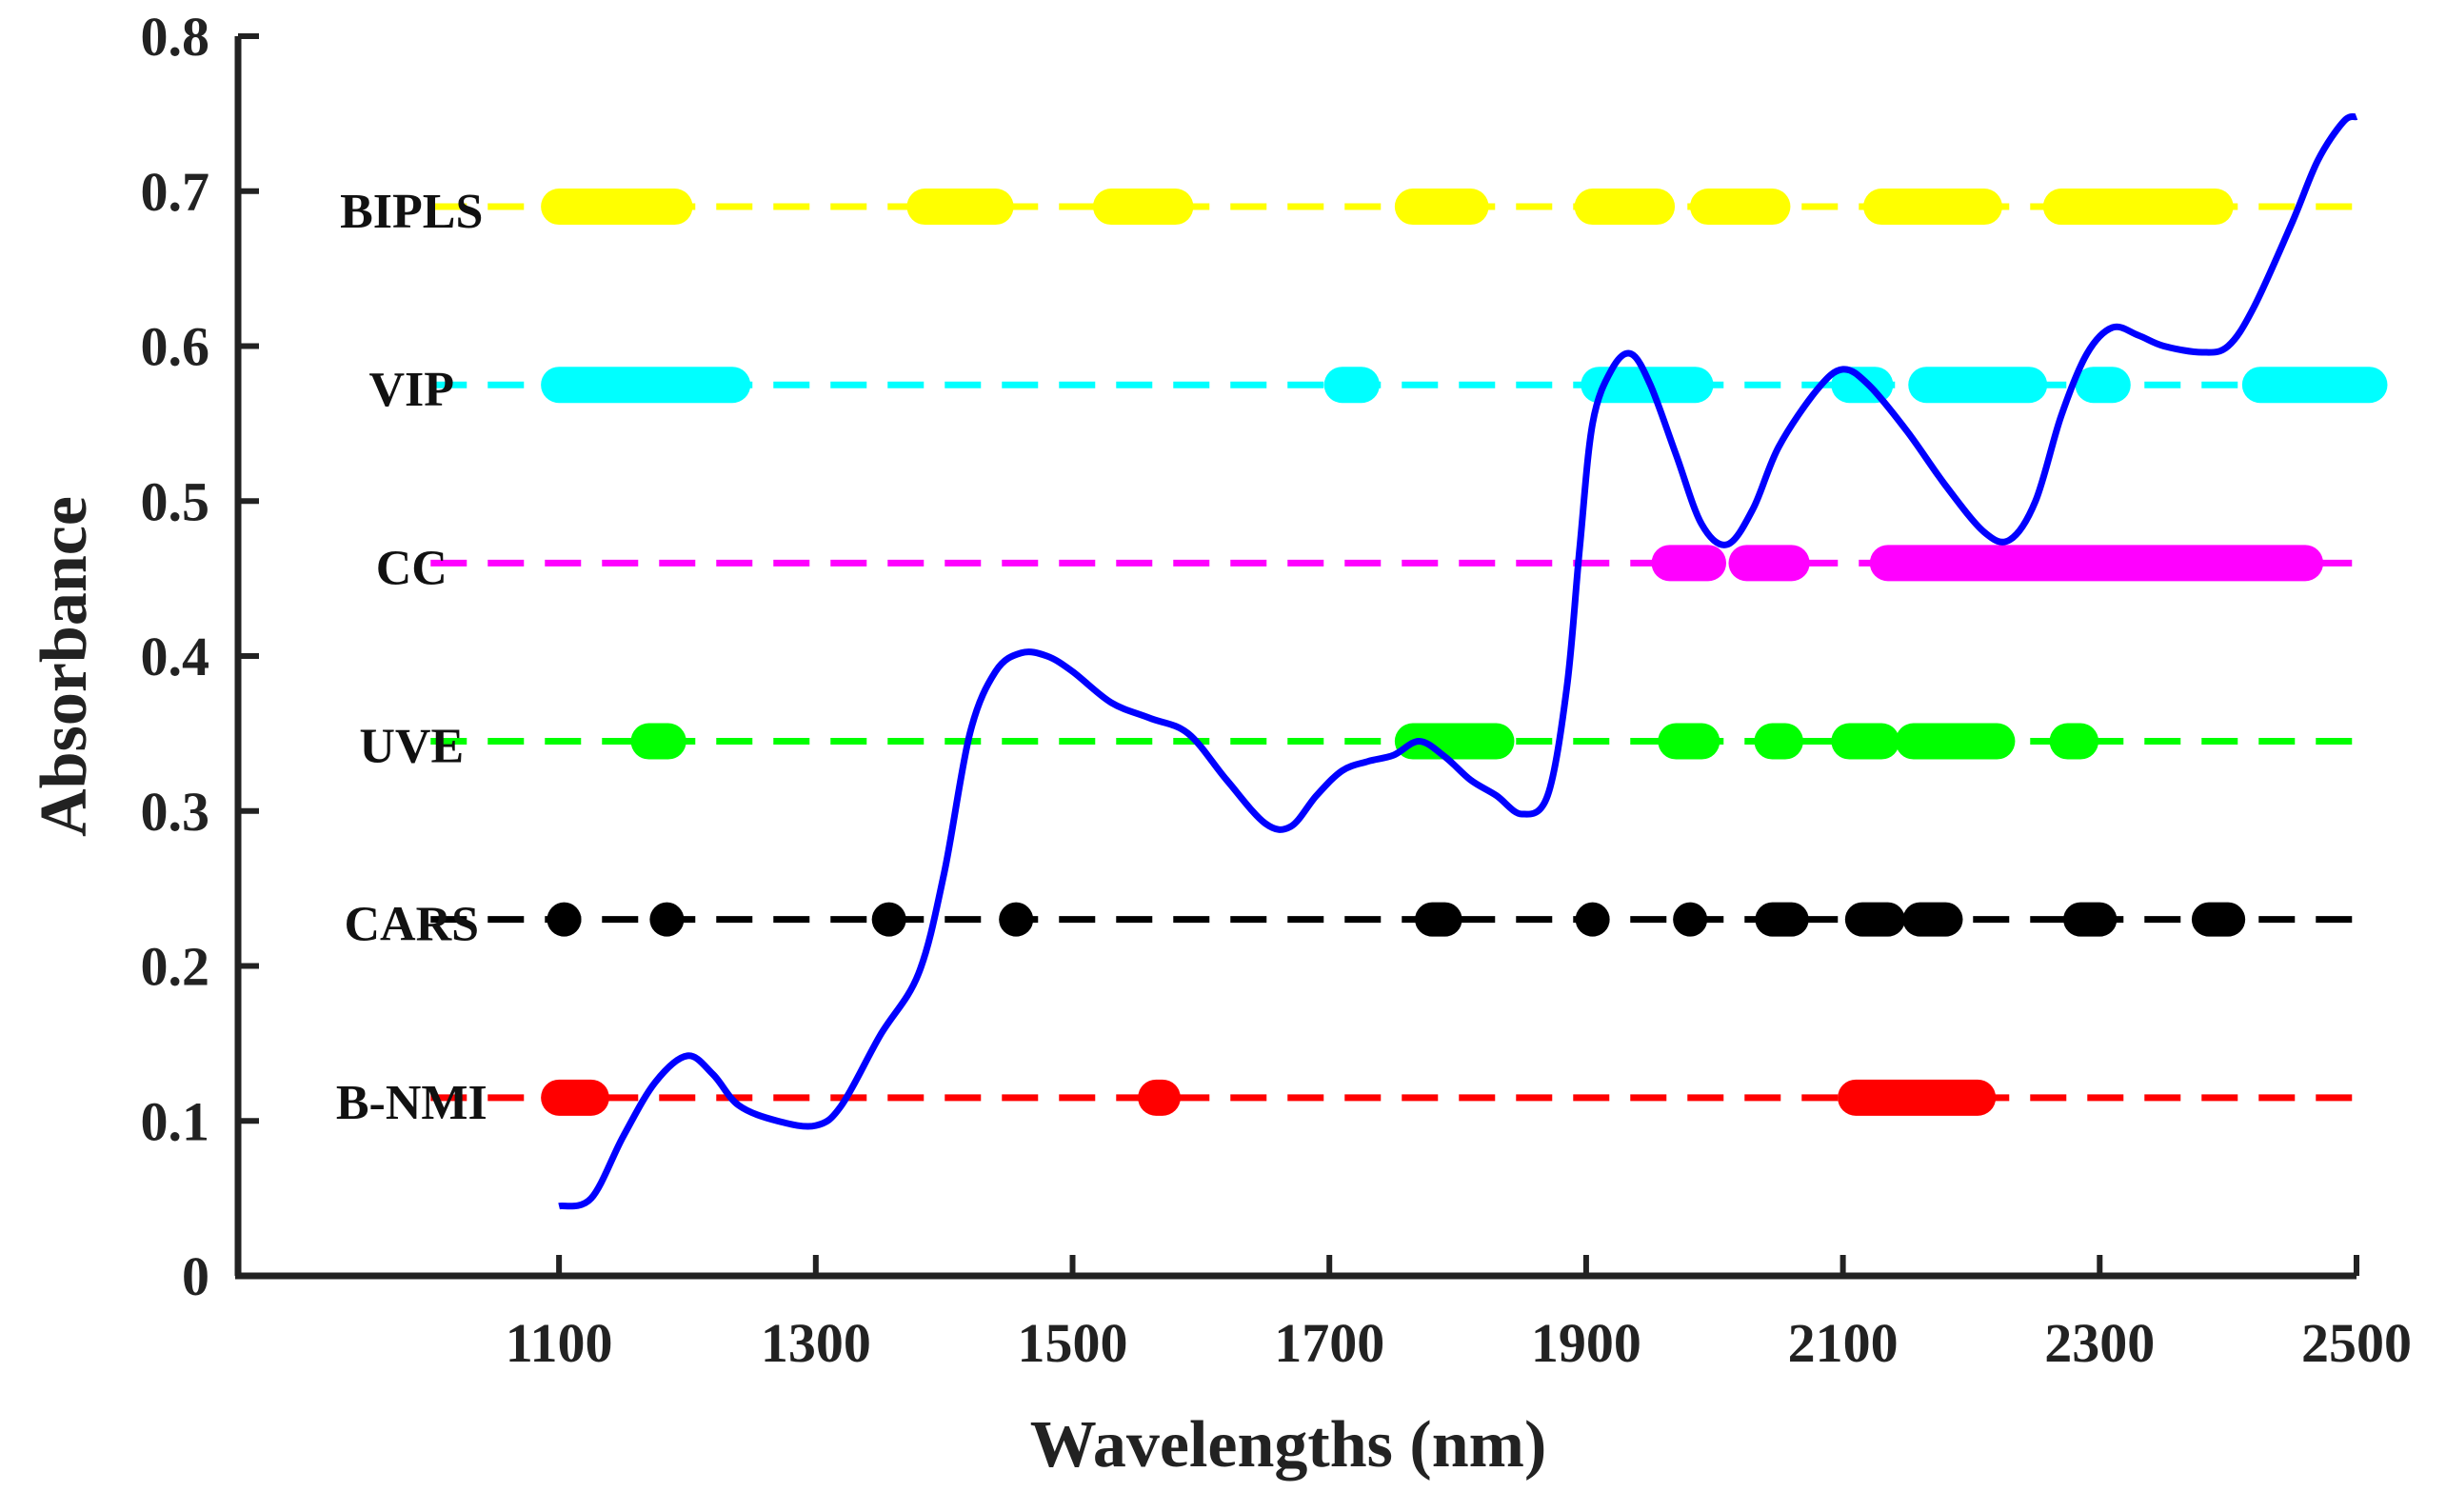  I want to click on y-tick-label: 0.6, so click(175, 347).